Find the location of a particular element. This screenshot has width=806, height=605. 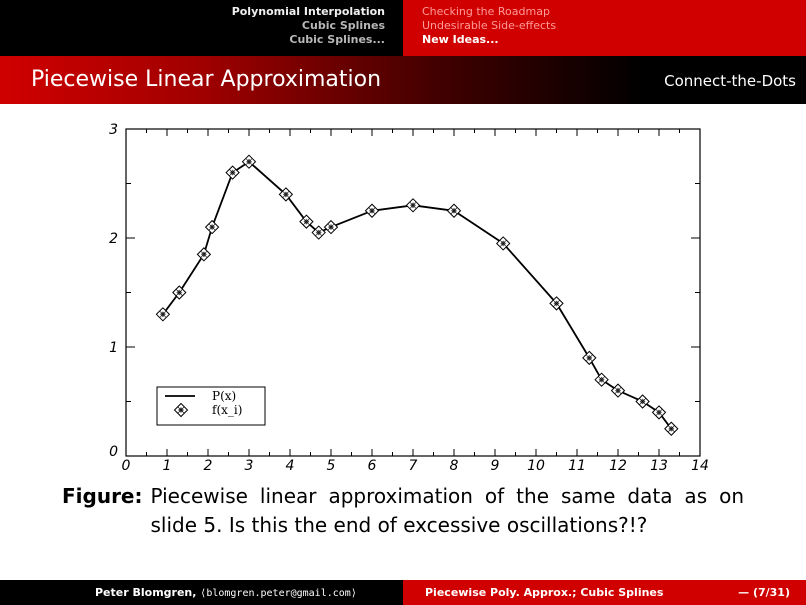

x-tick-label: 6 is located at coordinates (372, 466).